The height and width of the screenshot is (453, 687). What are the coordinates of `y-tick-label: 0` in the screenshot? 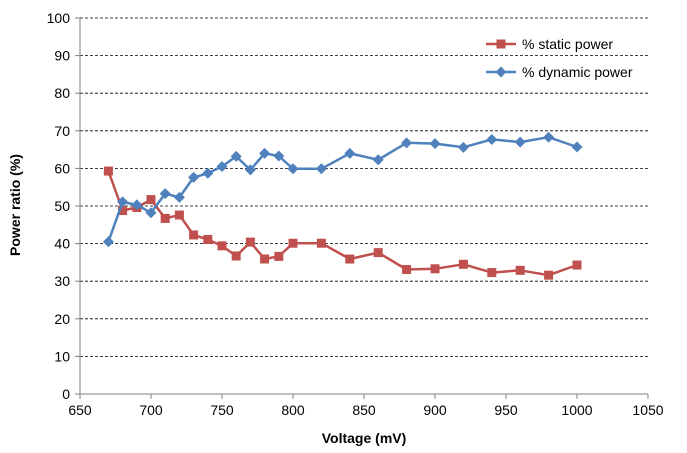 It's located at (66, 394).